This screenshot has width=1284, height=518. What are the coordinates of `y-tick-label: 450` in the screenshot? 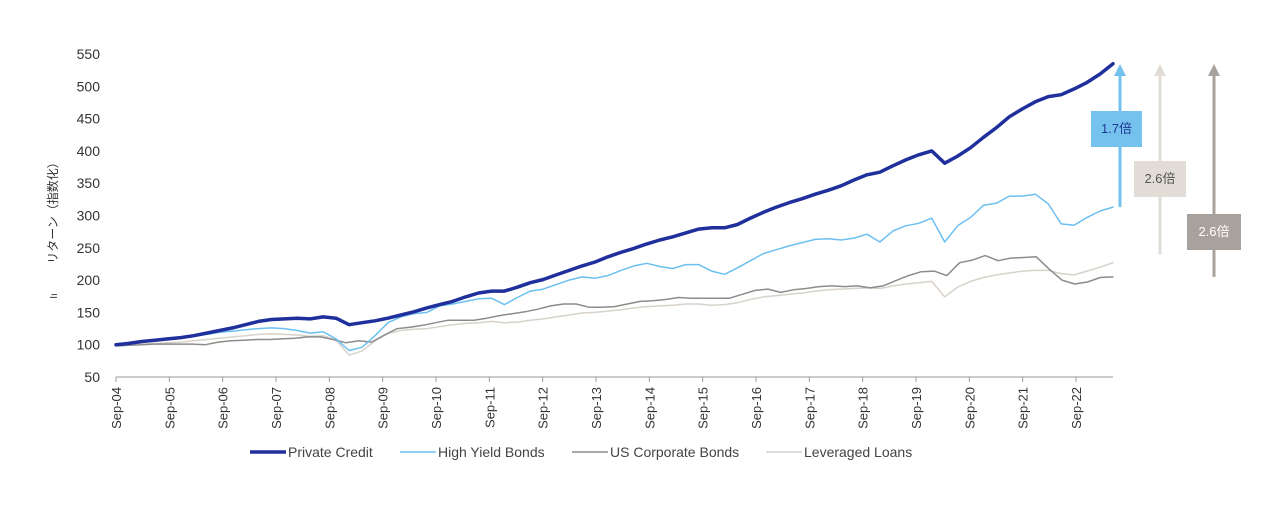 It's located at (89, 119).